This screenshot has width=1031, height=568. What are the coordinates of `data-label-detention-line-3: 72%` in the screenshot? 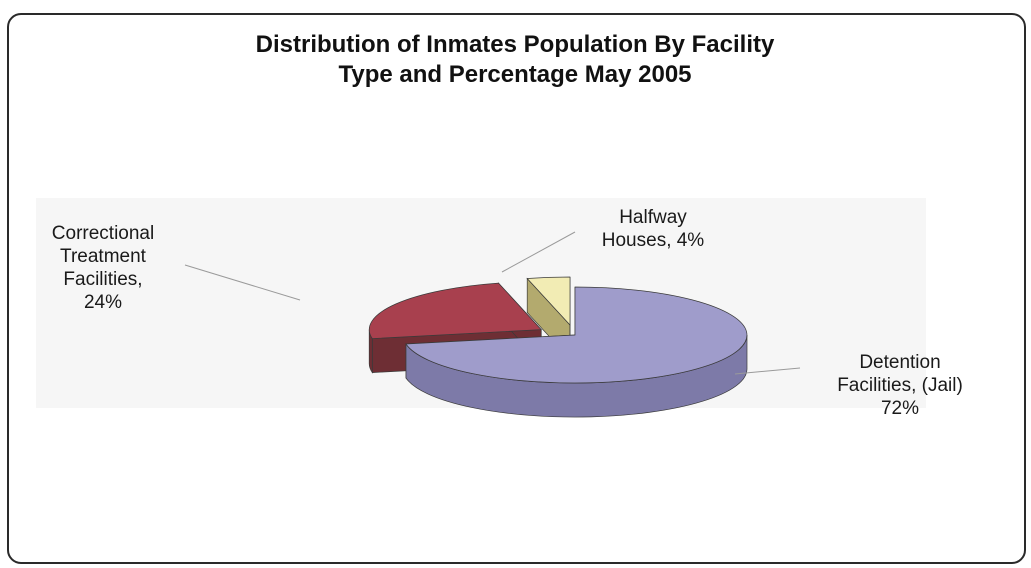 It's located at (900, 408).